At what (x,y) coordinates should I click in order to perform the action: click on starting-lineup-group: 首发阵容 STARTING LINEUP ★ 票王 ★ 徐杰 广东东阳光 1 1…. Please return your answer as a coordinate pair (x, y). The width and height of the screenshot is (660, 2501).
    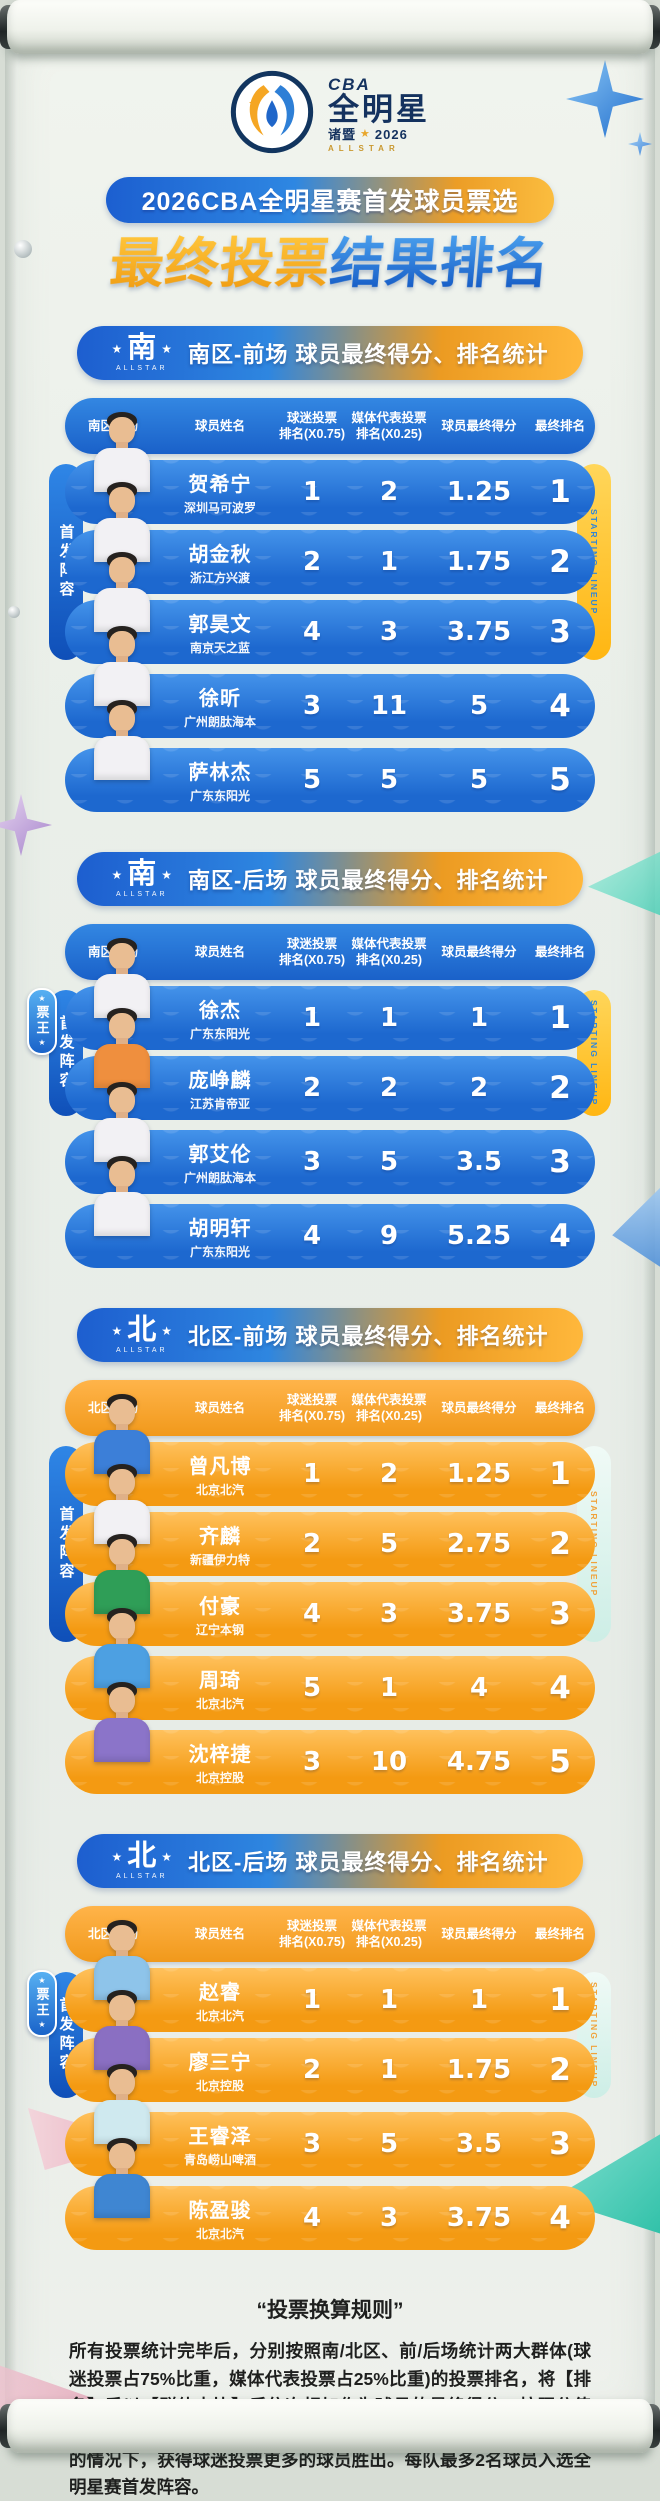
    Looking at the image, I should click on (319, 1029).